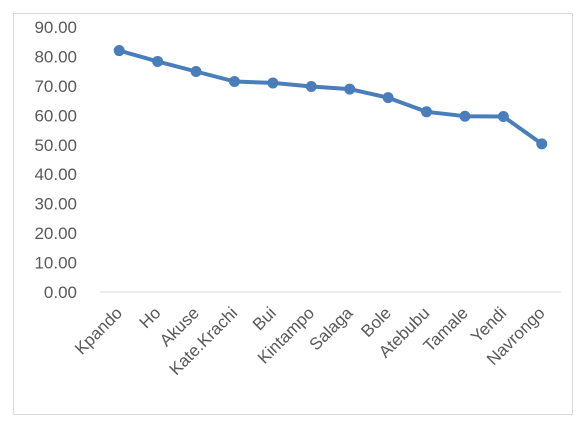  Describe the element at coordinates (55, 56) in the screenshot. I see `y-tick-label: 80.00` at that location.